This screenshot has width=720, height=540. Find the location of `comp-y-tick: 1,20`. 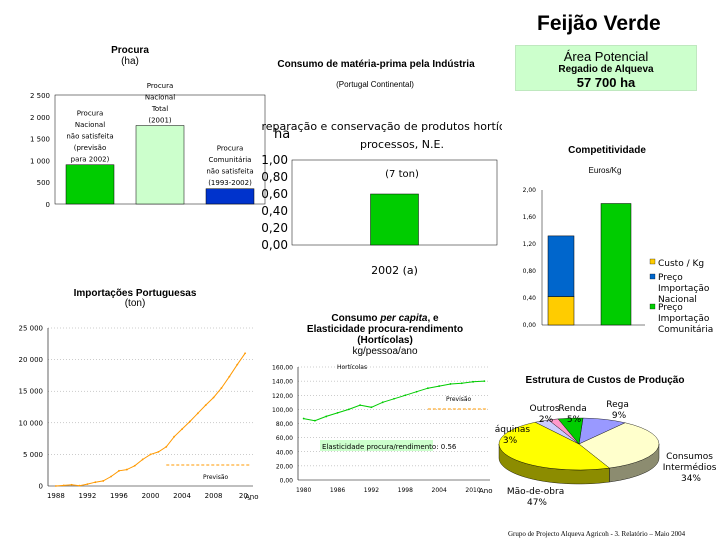

comp-y-tick: 1,20 is located at coordinates (530, 244).